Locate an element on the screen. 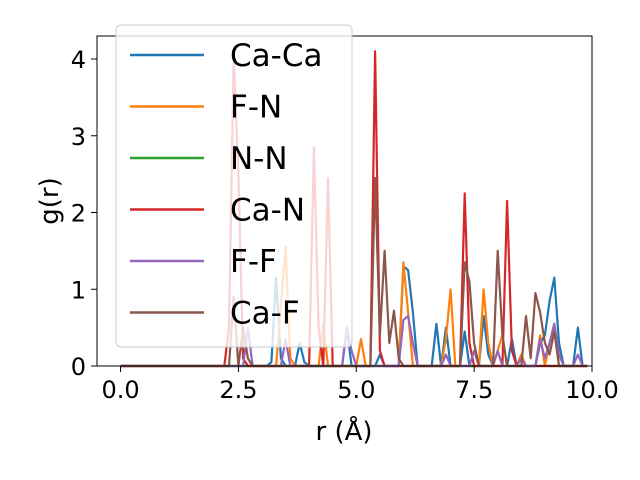  x-tick-label: 5.0 is located at coordinates (356, 390).